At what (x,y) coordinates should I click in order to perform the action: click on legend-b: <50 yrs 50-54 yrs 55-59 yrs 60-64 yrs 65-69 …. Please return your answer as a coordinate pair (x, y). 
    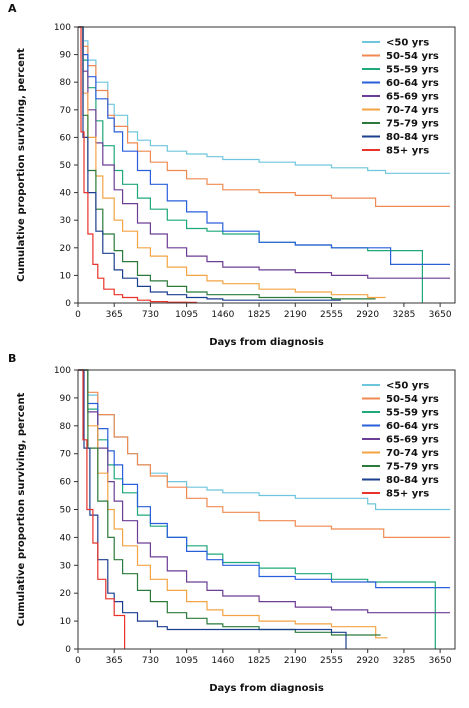
    Looking at the image, I should click on (400, 440).